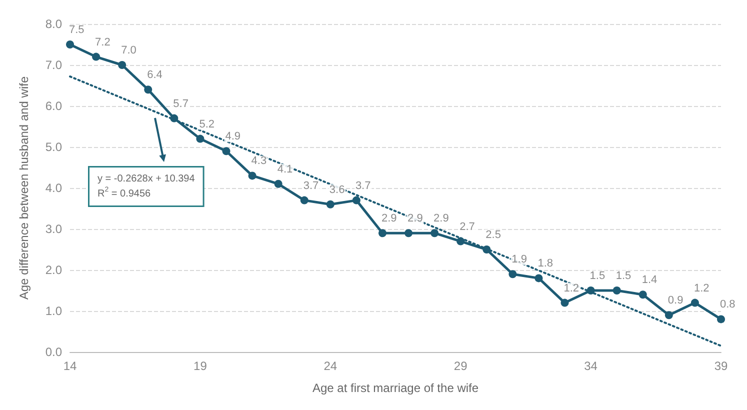  Describe the element at coordinates (53, 188) in the screenshot. I see `y-tick-label: 4.0` at that location.